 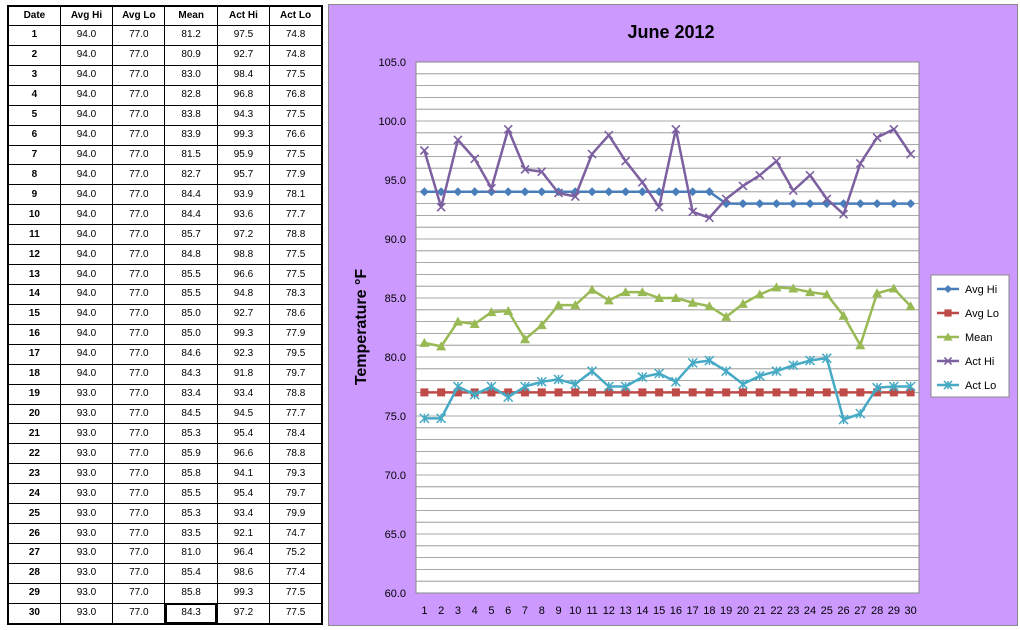 What do you see at coordinates (296, 514) in the screenshot?
I see `cell-act-lo: 79.9` at bounding box center [296, 514].